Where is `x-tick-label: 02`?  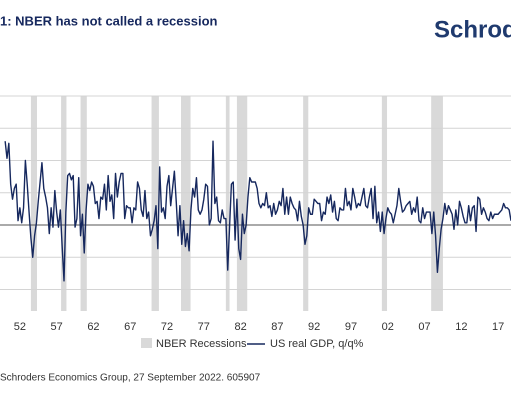 x-tick-label: 02 is located at coordinates (388, 327).